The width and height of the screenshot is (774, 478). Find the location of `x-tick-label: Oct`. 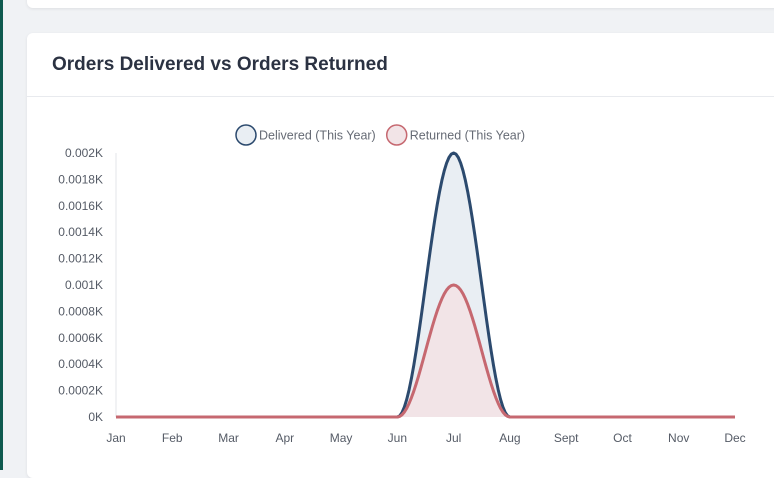

x-tick-label: Oct is located at coordinates (622, 438).